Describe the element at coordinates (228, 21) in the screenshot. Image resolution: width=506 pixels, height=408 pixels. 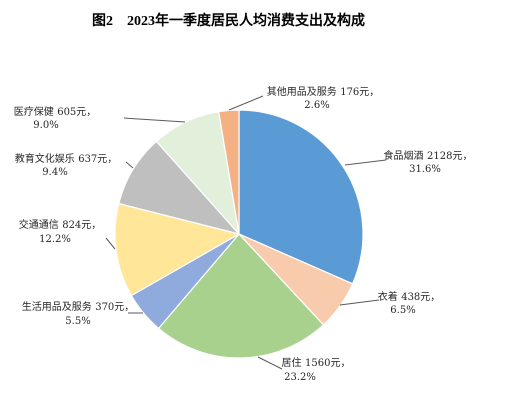
I see `chart-title: 图2 2023年一季度居民人均消费支出及构成` at that location.